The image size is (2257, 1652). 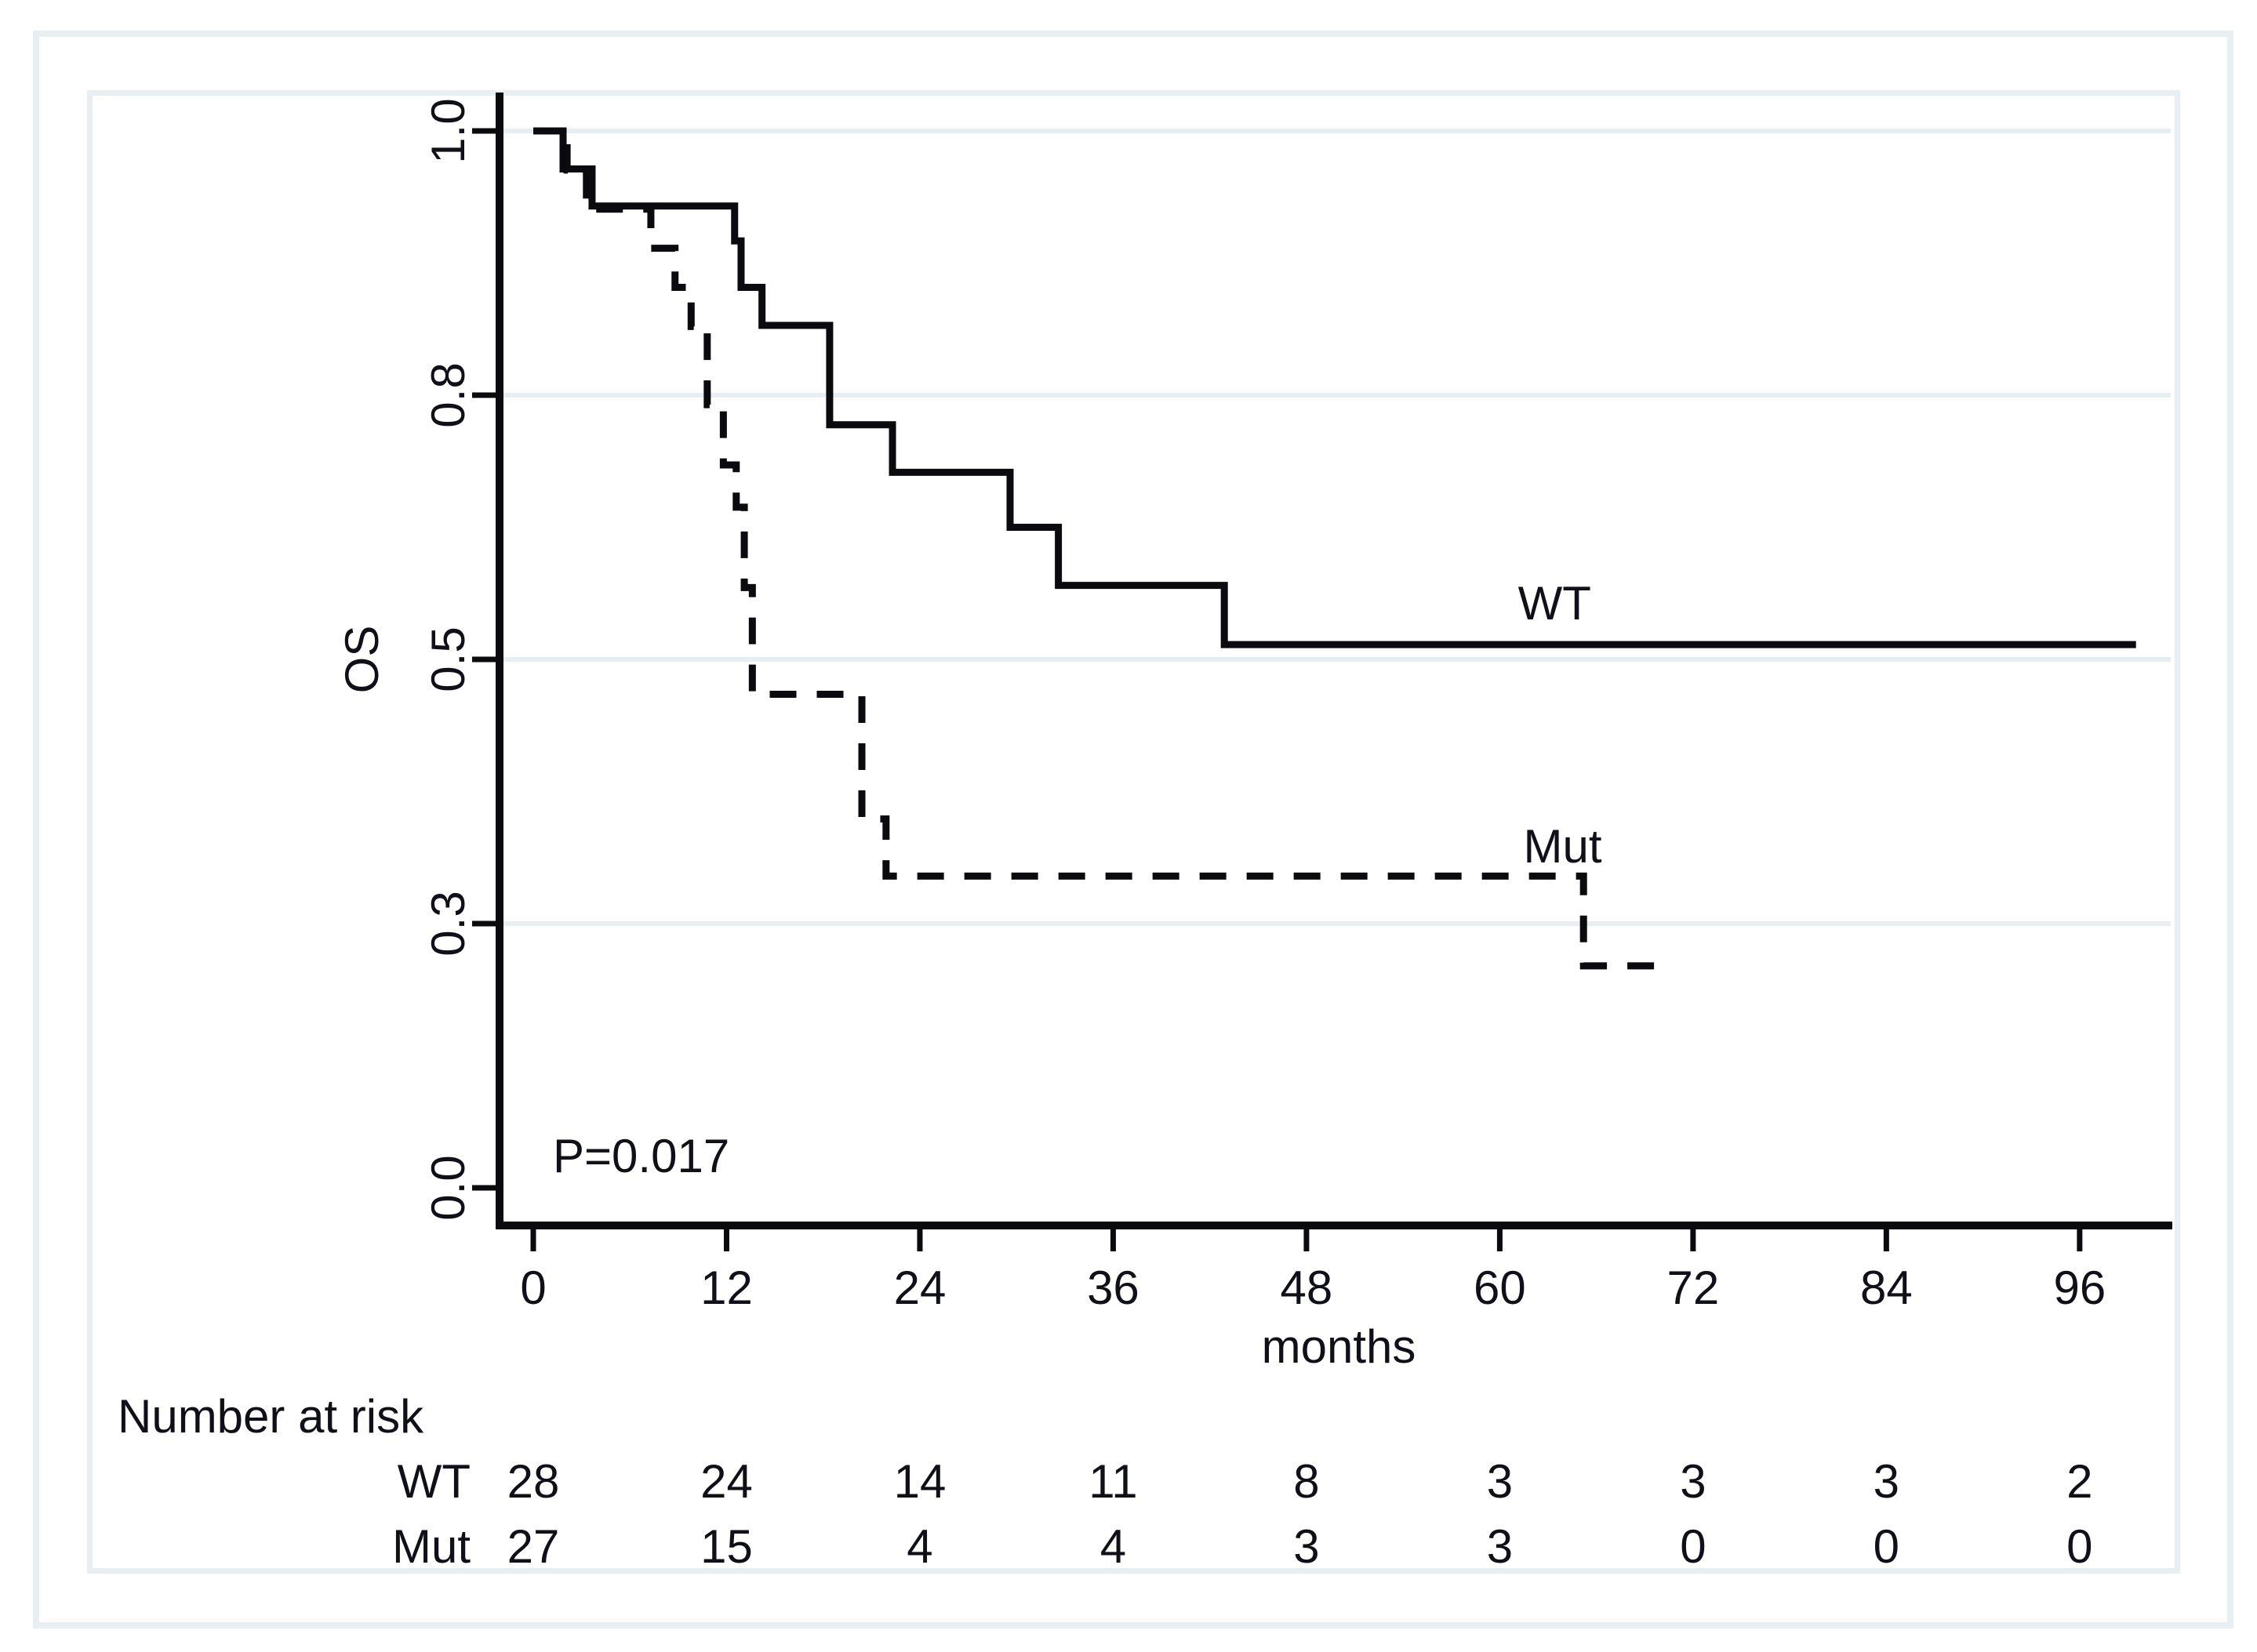 What do you see at coordinates (362, 659) in the screenshot?
I see `y-axis-title: OS` at bounding box center [362, 659].